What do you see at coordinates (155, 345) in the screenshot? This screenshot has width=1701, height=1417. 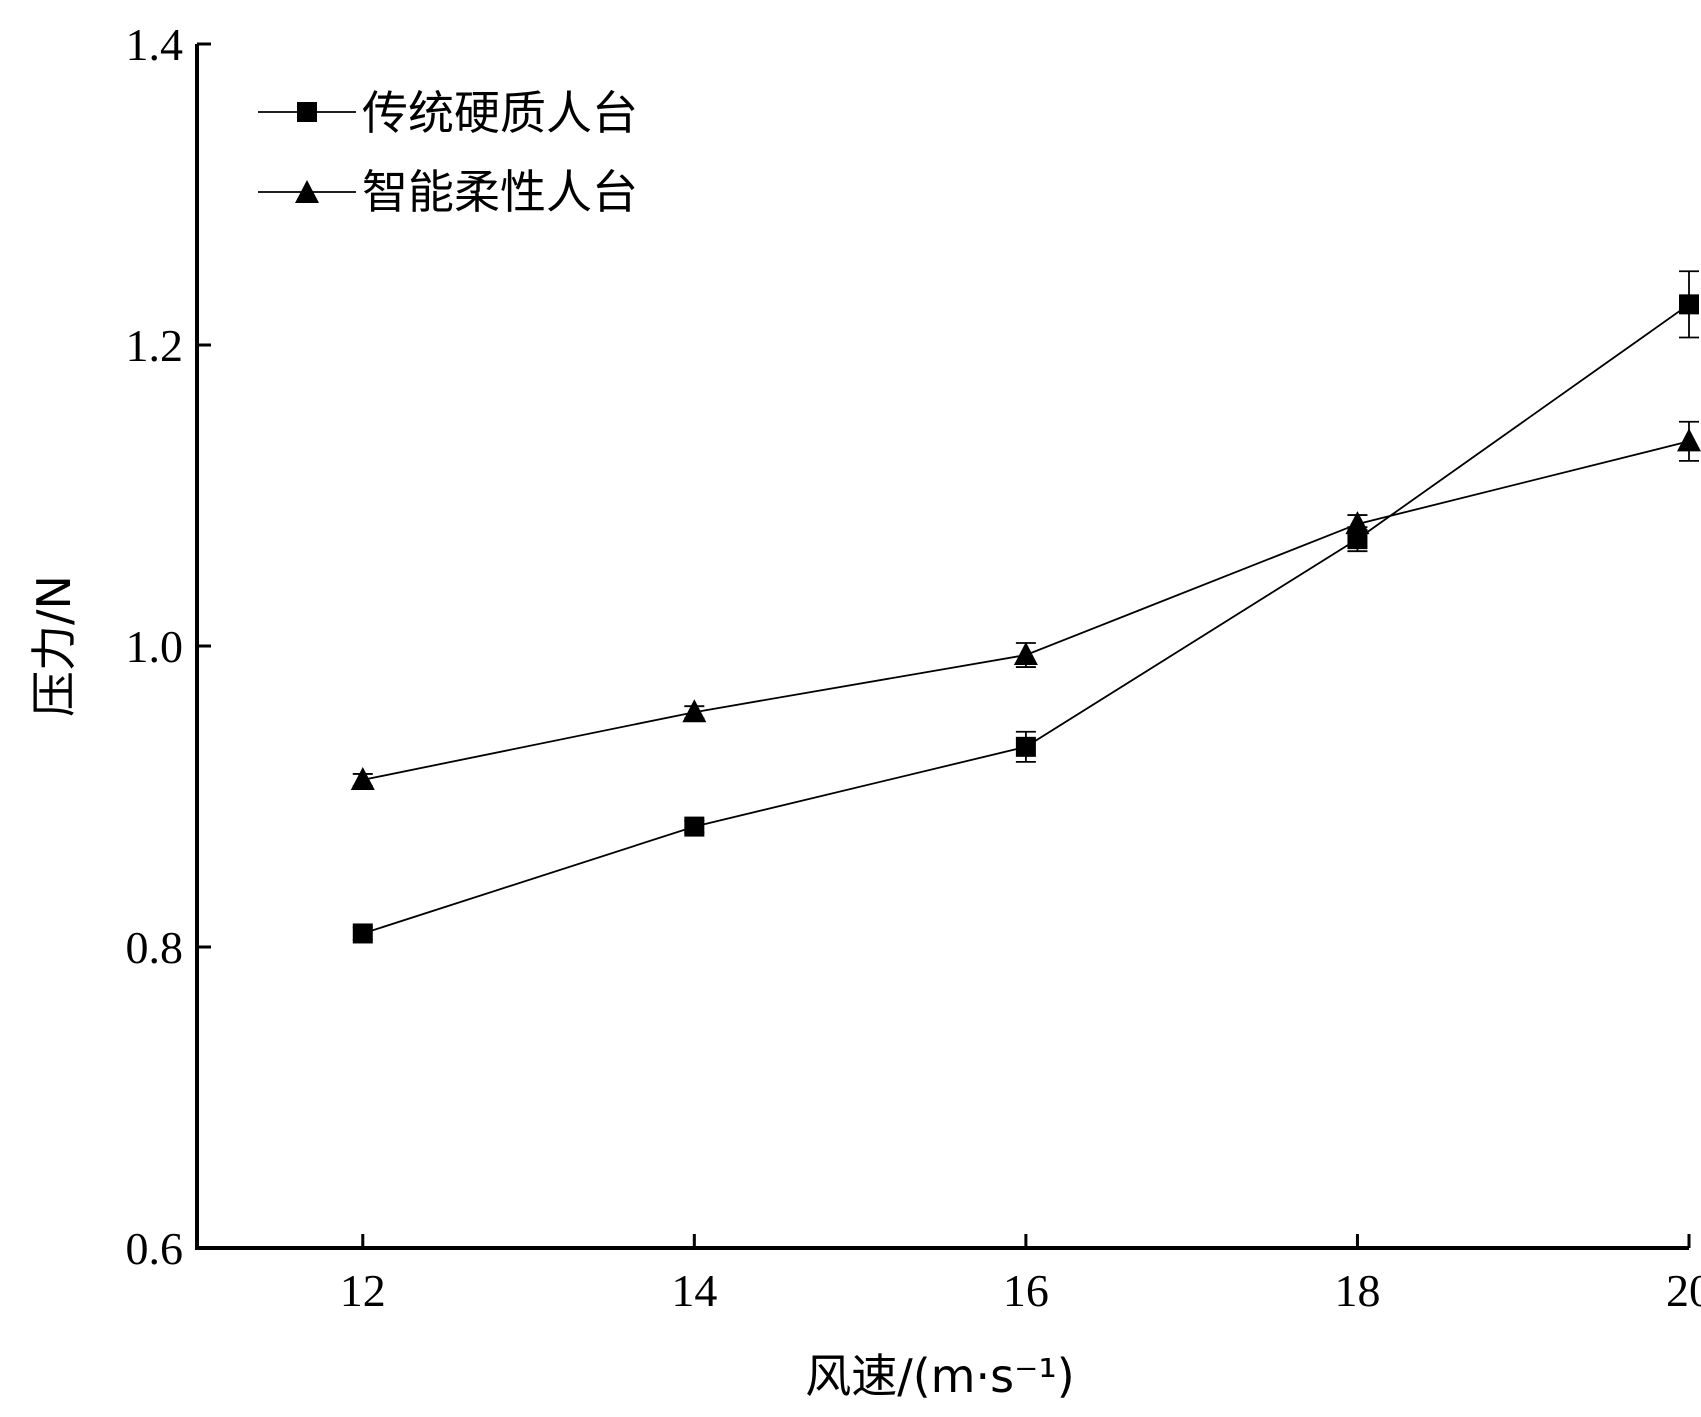 I see `y-tick-label: 1.2` at bounding box center [155, 345].